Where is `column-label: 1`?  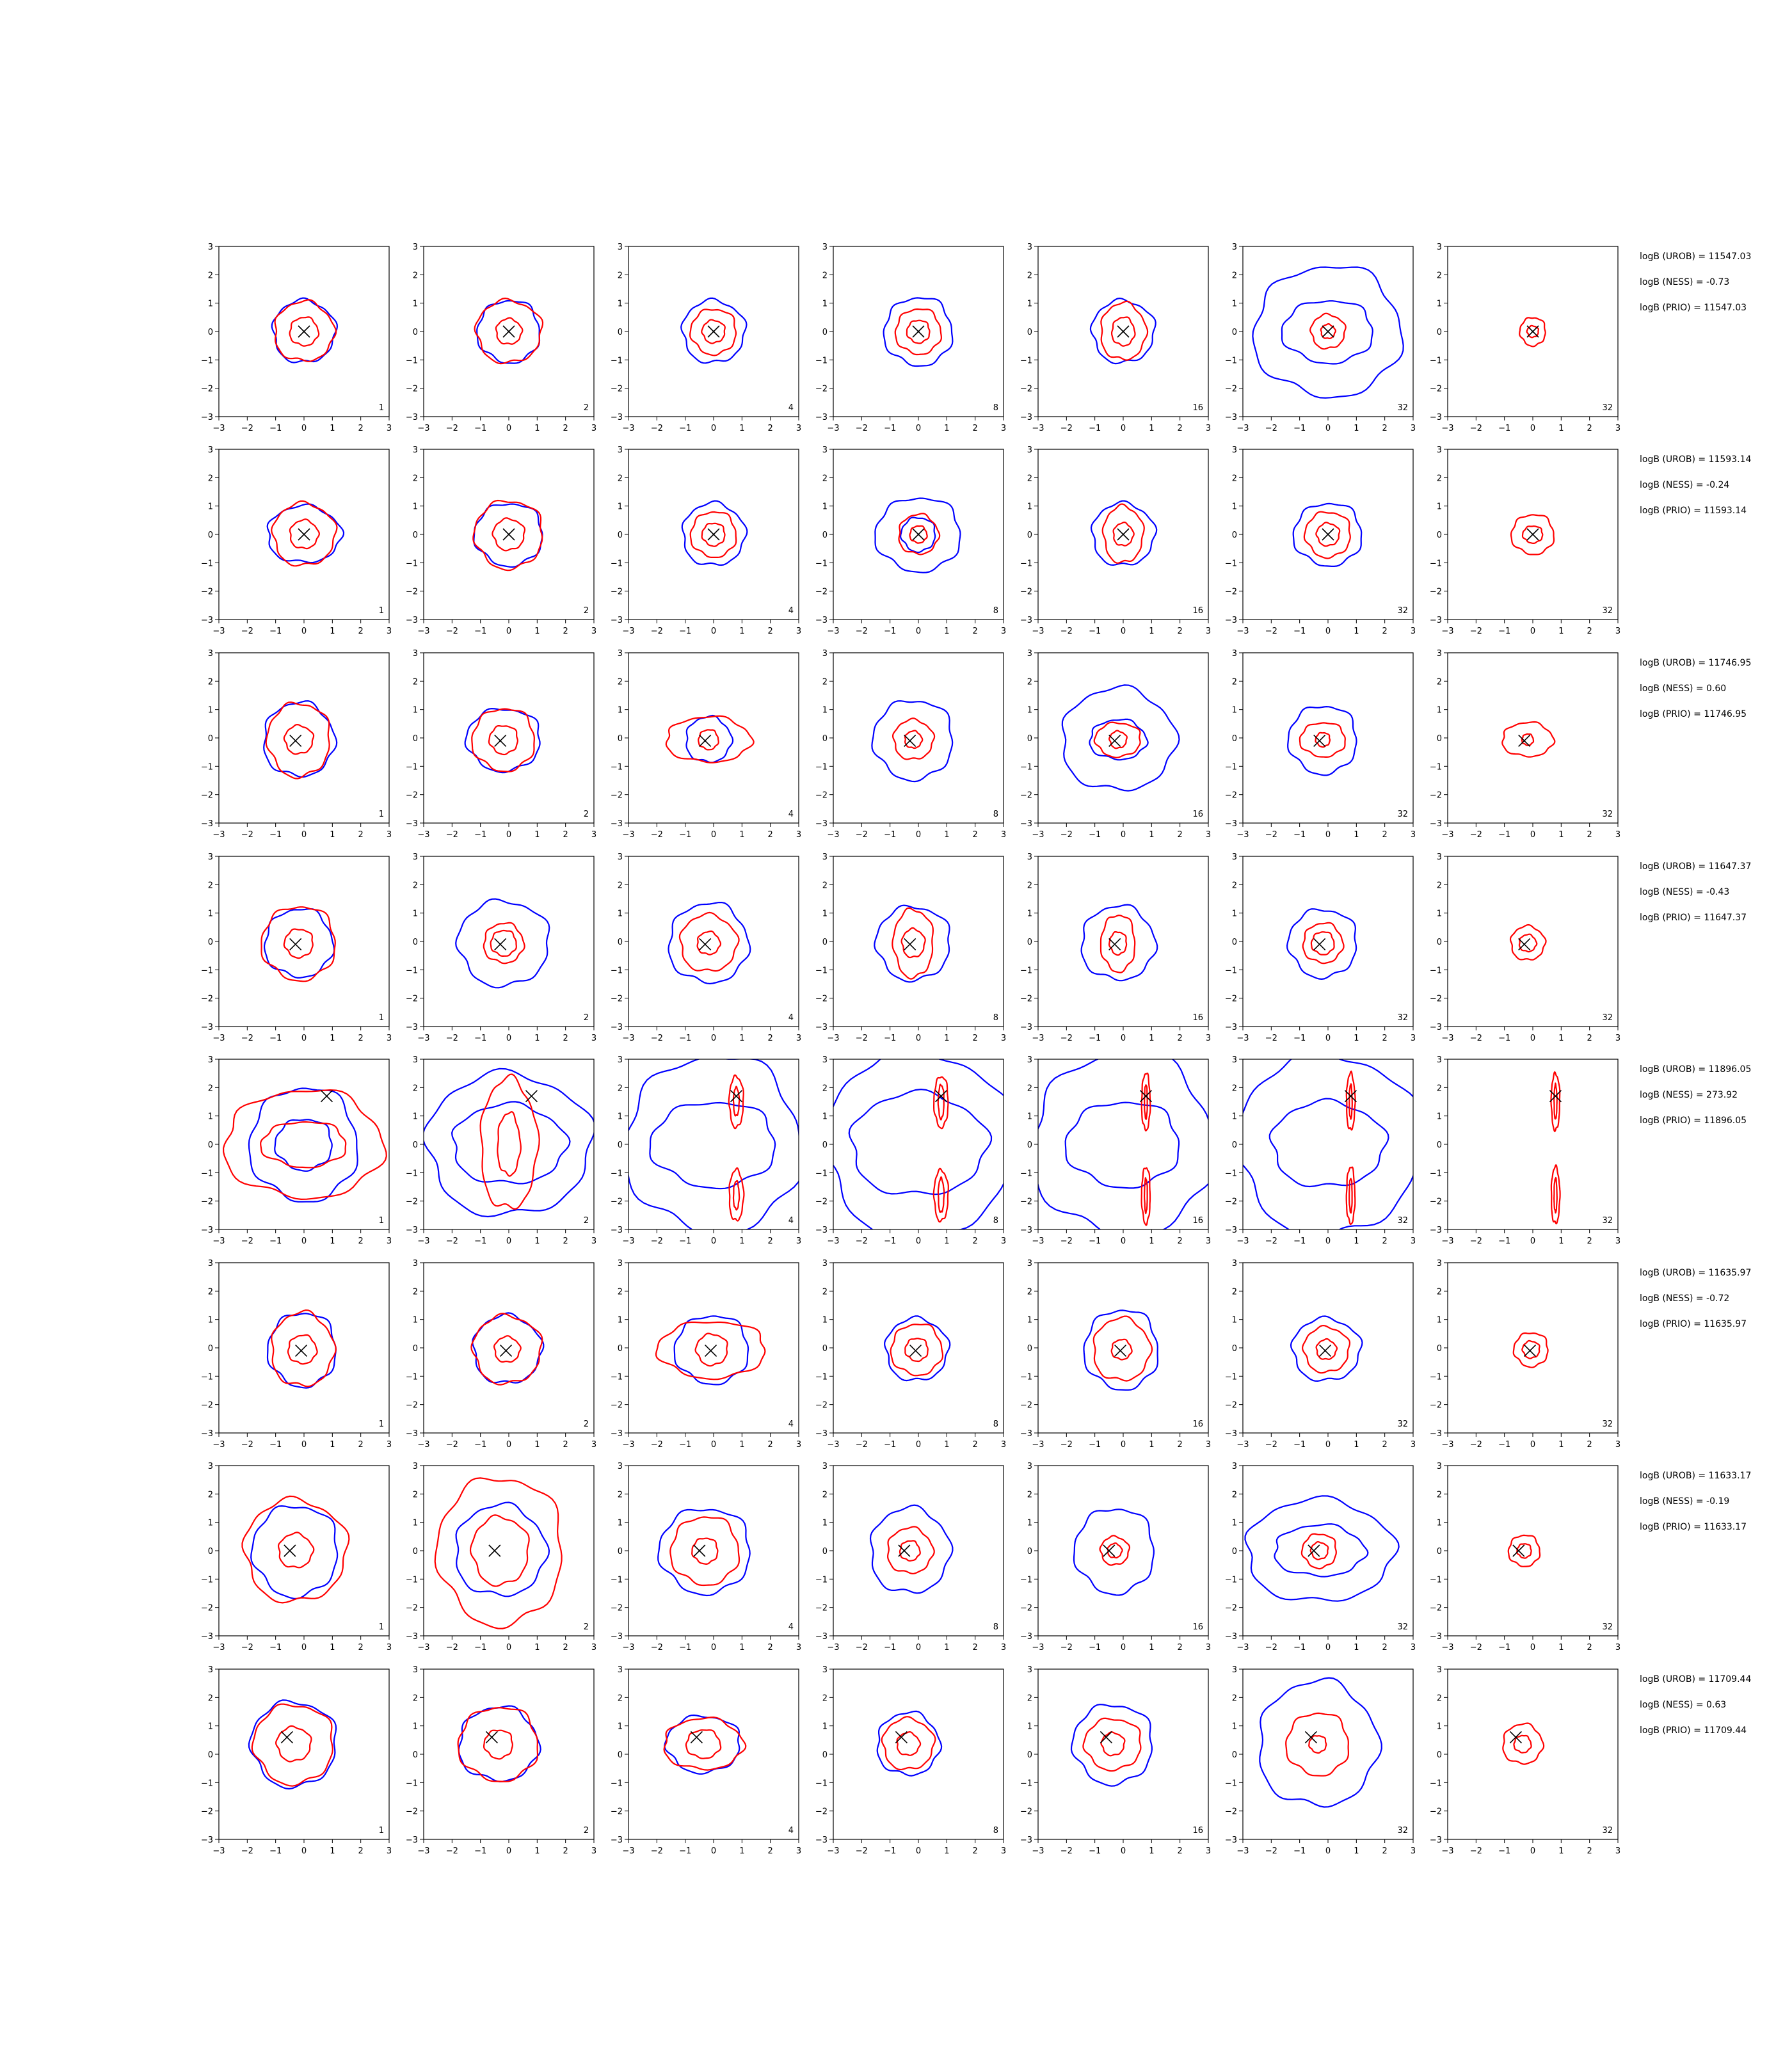
column-label: 1 is located at coordinates (381, 408).